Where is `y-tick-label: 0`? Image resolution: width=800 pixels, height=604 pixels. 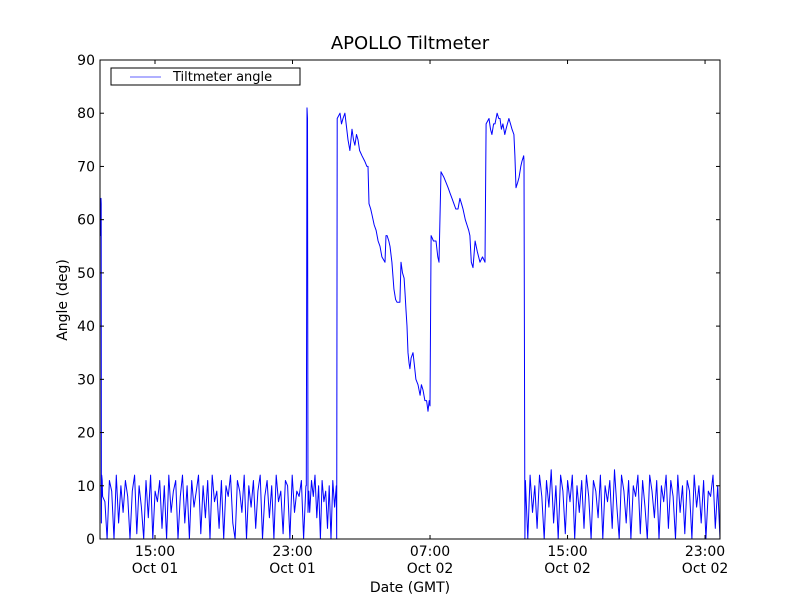
y-tick-label: 0 is located at coordinates (90, 540).